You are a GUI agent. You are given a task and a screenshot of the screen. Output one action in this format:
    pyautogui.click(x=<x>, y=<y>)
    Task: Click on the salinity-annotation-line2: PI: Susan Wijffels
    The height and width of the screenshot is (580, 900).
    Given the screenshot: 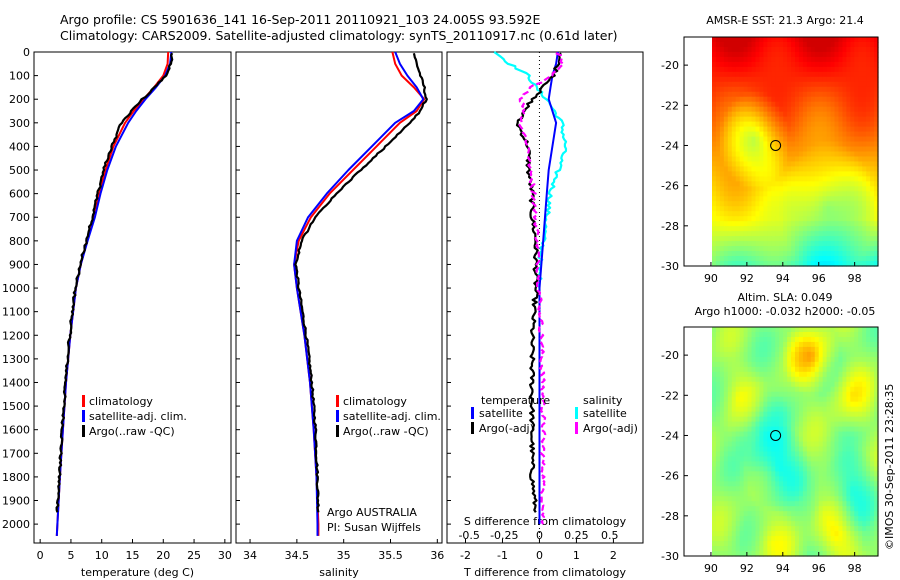 What is the action you would take?
    pyautogui.click(x=374, y=527)
    